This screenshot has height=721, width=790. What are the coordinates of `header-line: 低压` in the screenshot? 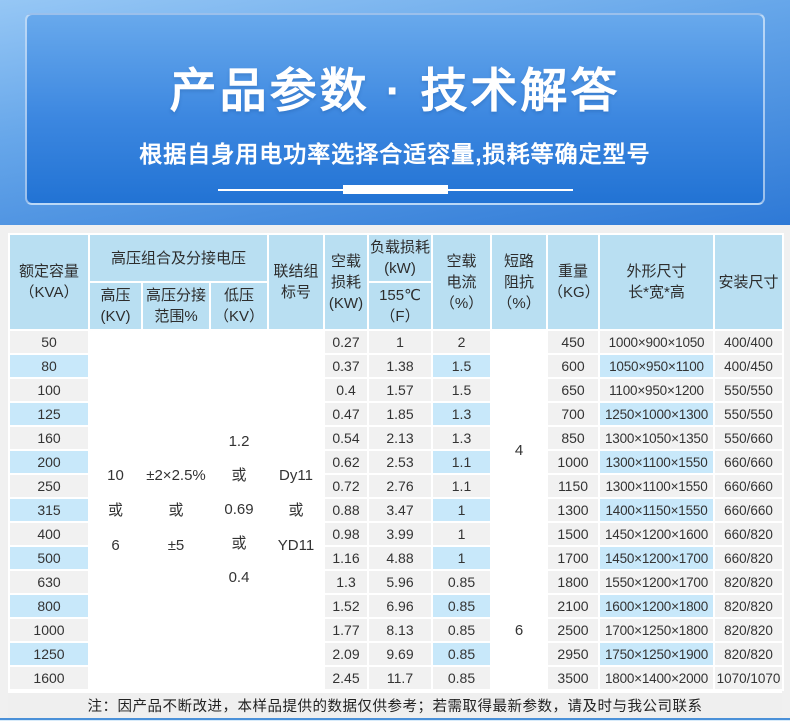 It's located at (238, 295).